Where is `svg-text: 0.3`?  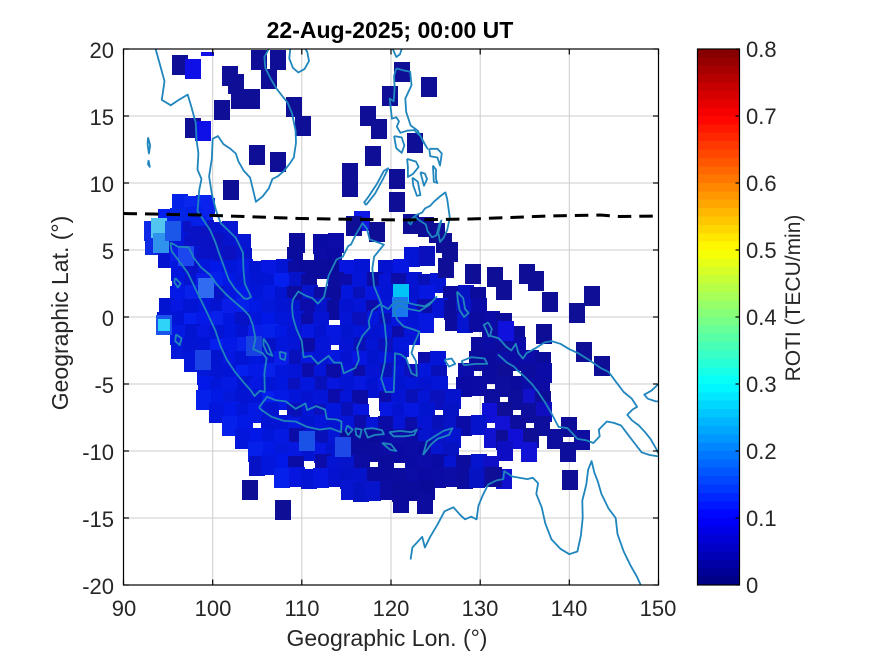
svg-text: 0.3 is located at coordinates (761, 384).